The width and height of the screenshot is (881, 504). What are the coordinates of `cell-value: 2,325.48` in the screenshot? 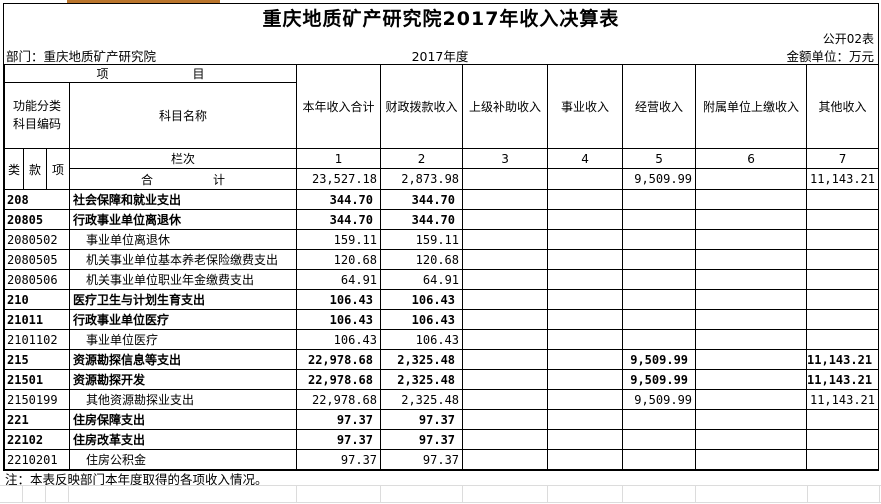 It's located at (422, 399).